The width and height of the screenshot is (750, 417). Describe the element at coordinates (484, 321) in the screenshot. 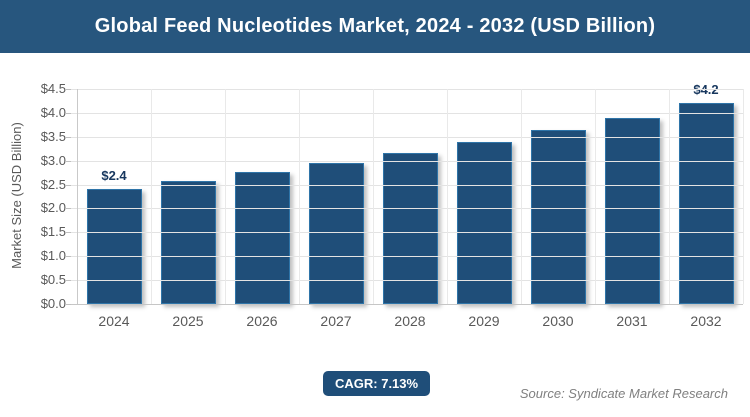

I see `x-tick-label-2029: 2029` at that location.